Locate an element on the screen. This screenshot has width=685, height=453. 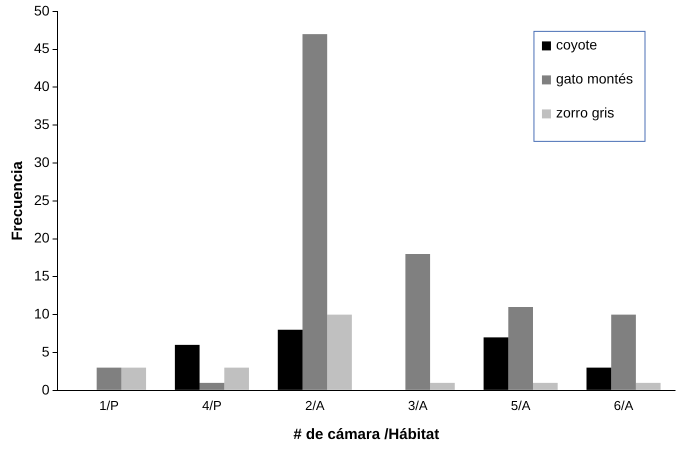
y-tick-label: 45 is located at coordinates (42, 48).